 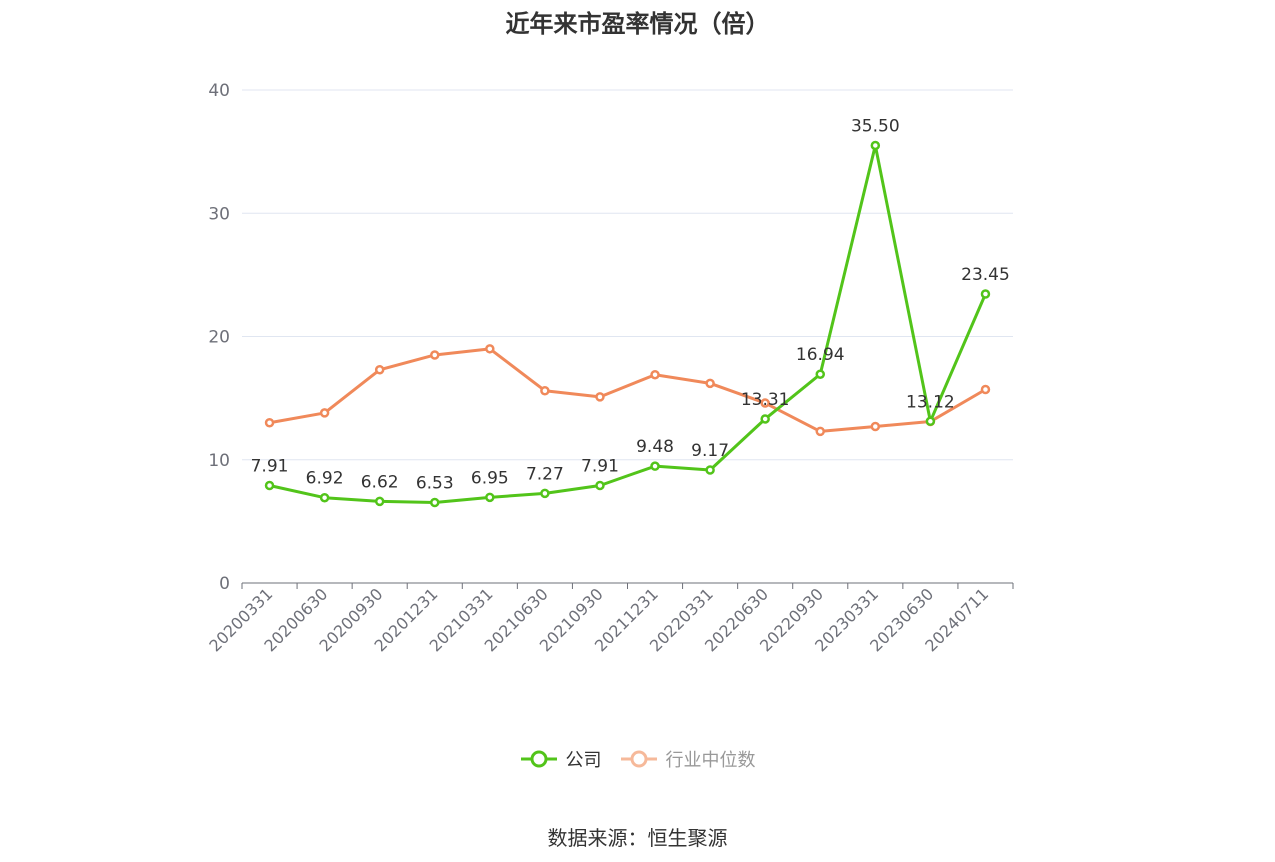 I want to click on legend-item-industry: 行业中位数, so click(x=688, y=759).